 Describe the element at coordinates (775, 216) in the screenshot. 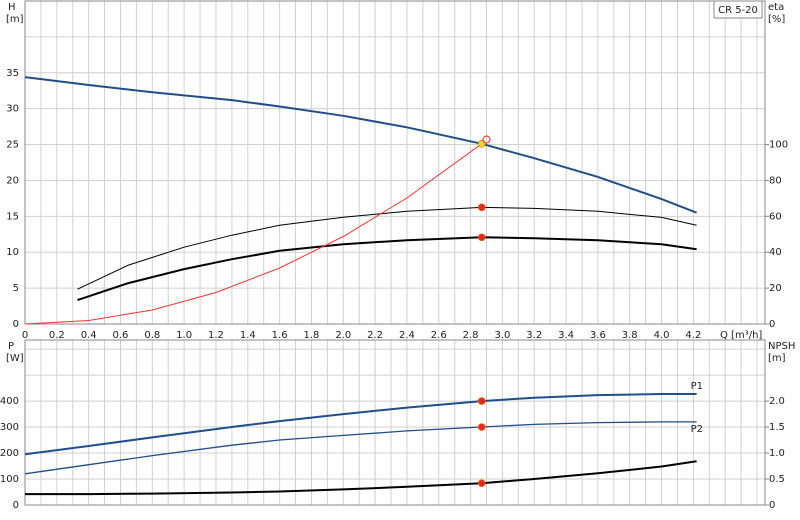

I see `y2-tick-label: 60` at that location.